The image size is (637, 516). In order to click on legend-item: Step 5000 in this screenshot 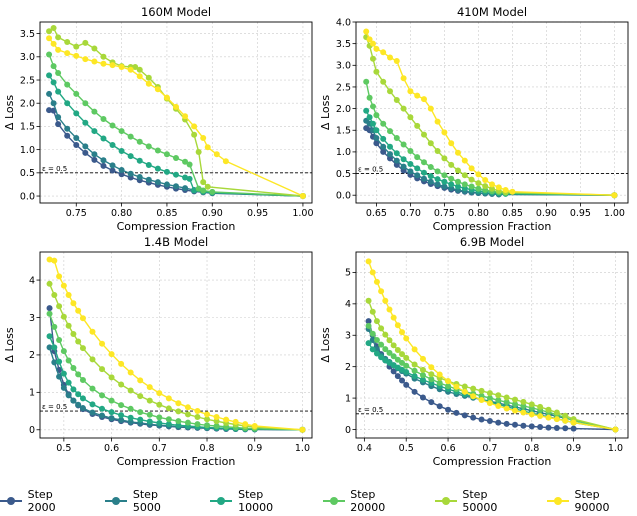, I will do `click(146, 501)`.